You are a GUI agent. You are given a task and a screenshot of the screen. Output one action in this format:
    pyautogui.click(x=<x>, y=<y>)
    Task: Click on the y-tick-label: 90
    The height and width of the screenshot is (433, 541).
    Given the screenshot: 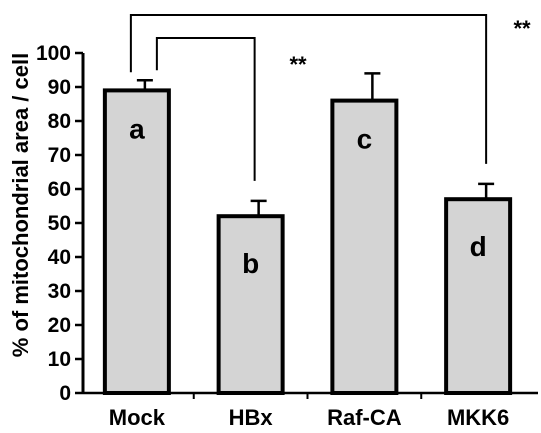 What is the action you would take?
    pyautogui.click(x=59, y=87)
    